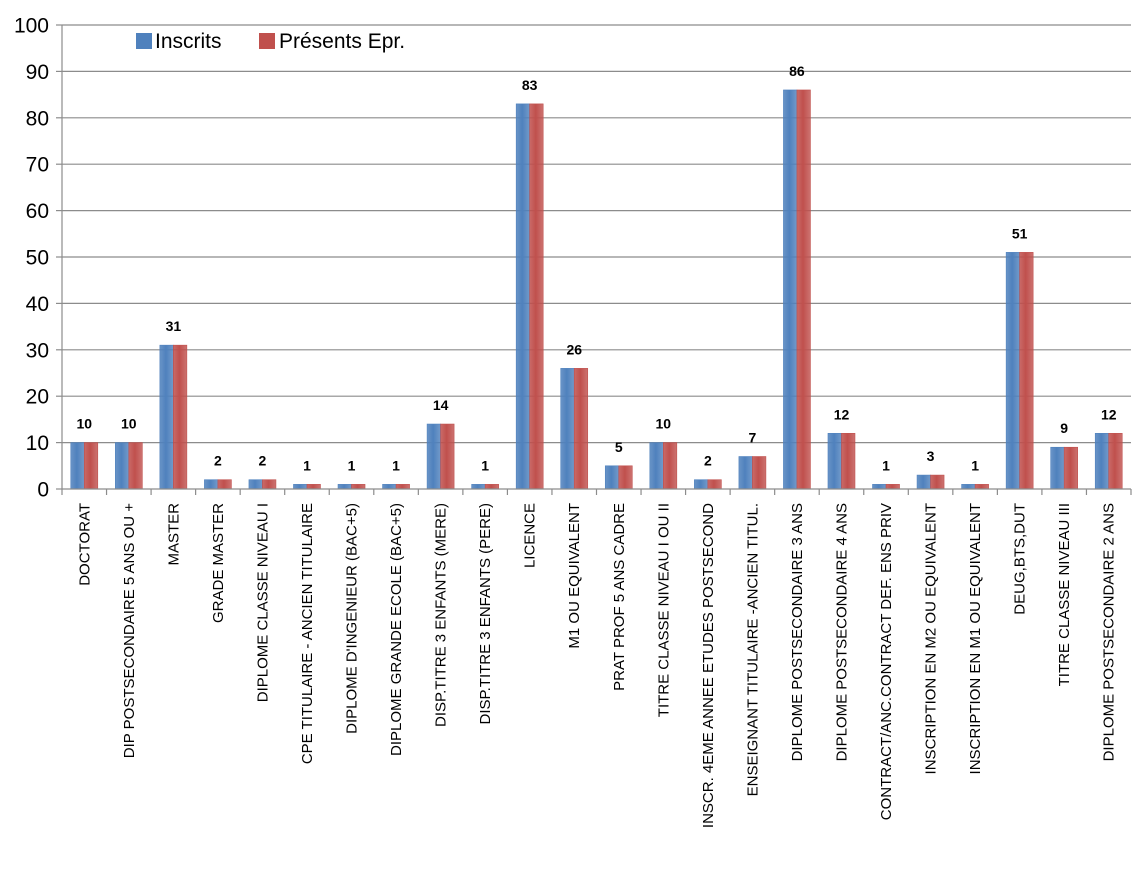  What do you see at coordinates (1064, 594) in the screenshot?
I see `x-tick-label: TITRE CLASSE NIVEAU III` at bounding box center [1064, 594].